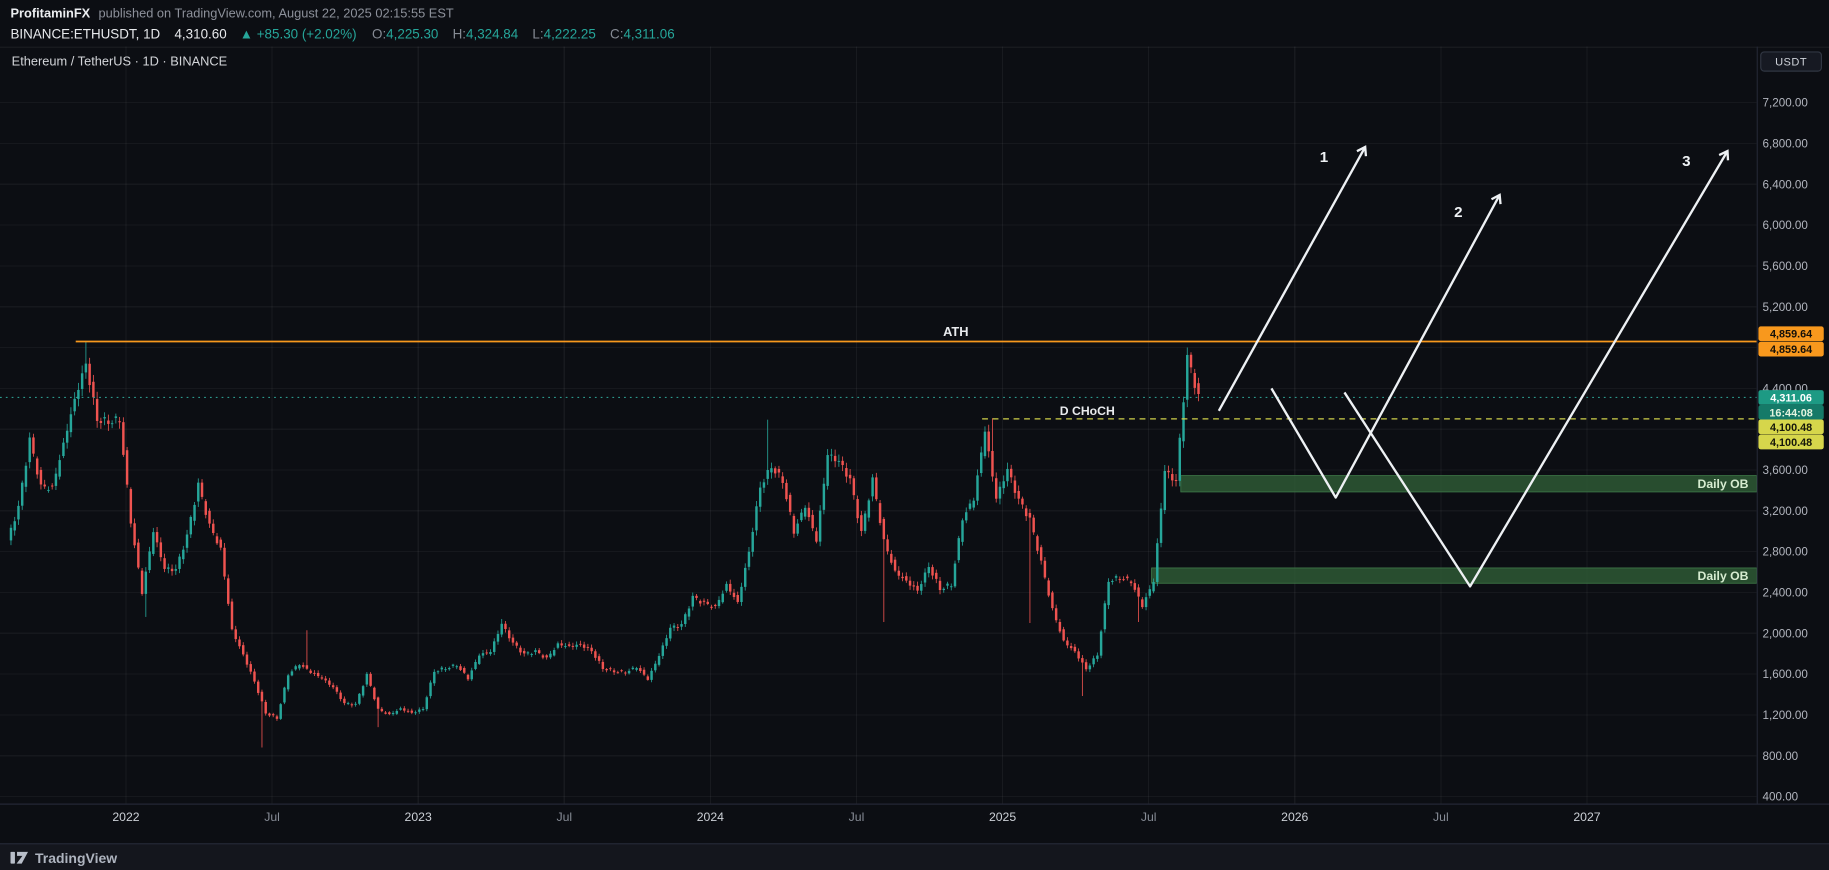 The width and height of the screenshot is (1829, 870). I want to click on tradingview-logo-icon, so click(19, 857).